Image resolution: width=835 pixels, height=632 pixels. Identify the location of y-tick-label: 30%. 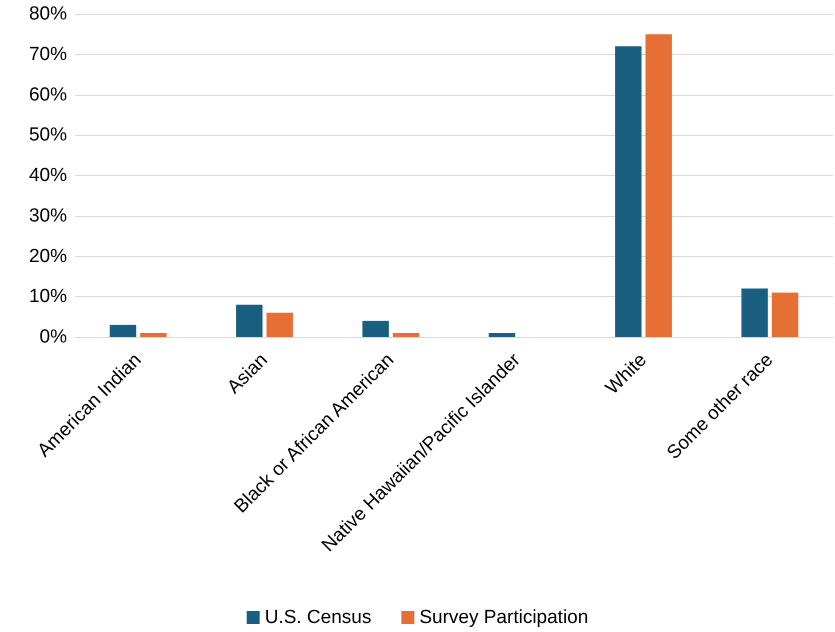
(48, 215).